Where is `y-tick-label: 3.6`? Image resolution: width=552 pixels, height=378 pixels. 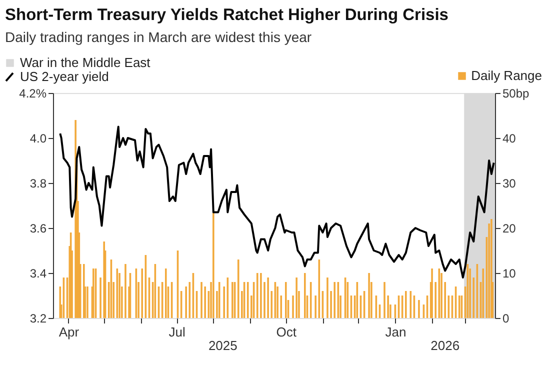
y-tick-label: 3.6 is located at coordinates (38, 229).